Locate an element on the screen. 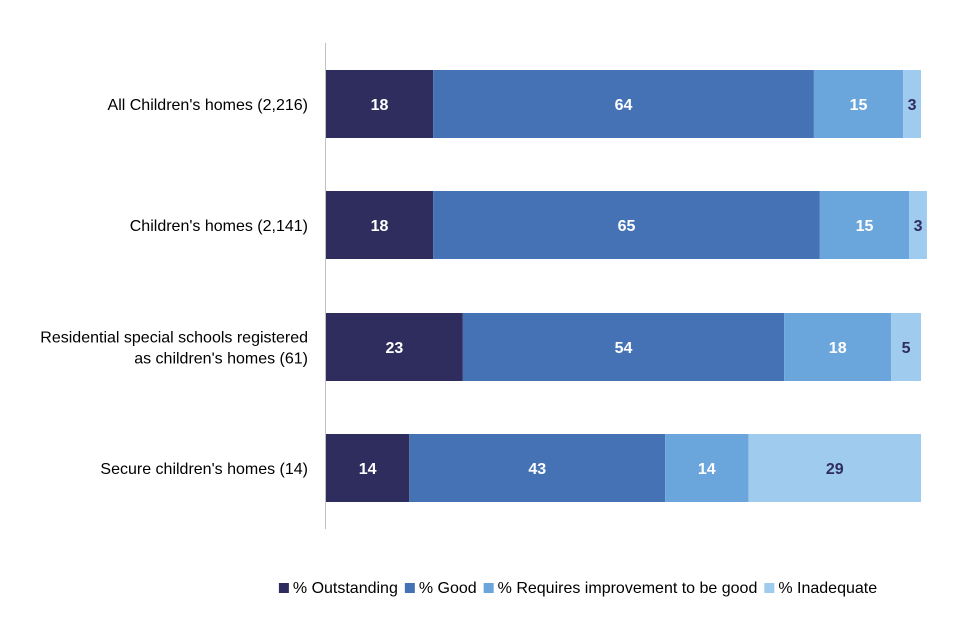 Image resolution: width=960 pixels, height=640 pixels. category-label: All Children's homes (2,216) is located at coordinates (208, 105).